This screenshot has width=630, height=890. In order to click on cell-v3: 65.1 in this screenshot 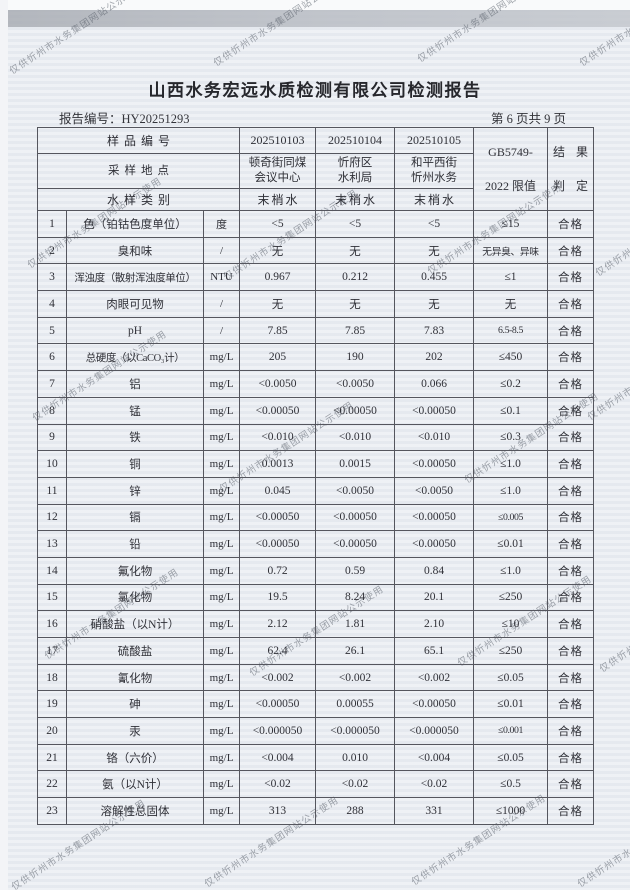, I will do `click(434, 651)`.